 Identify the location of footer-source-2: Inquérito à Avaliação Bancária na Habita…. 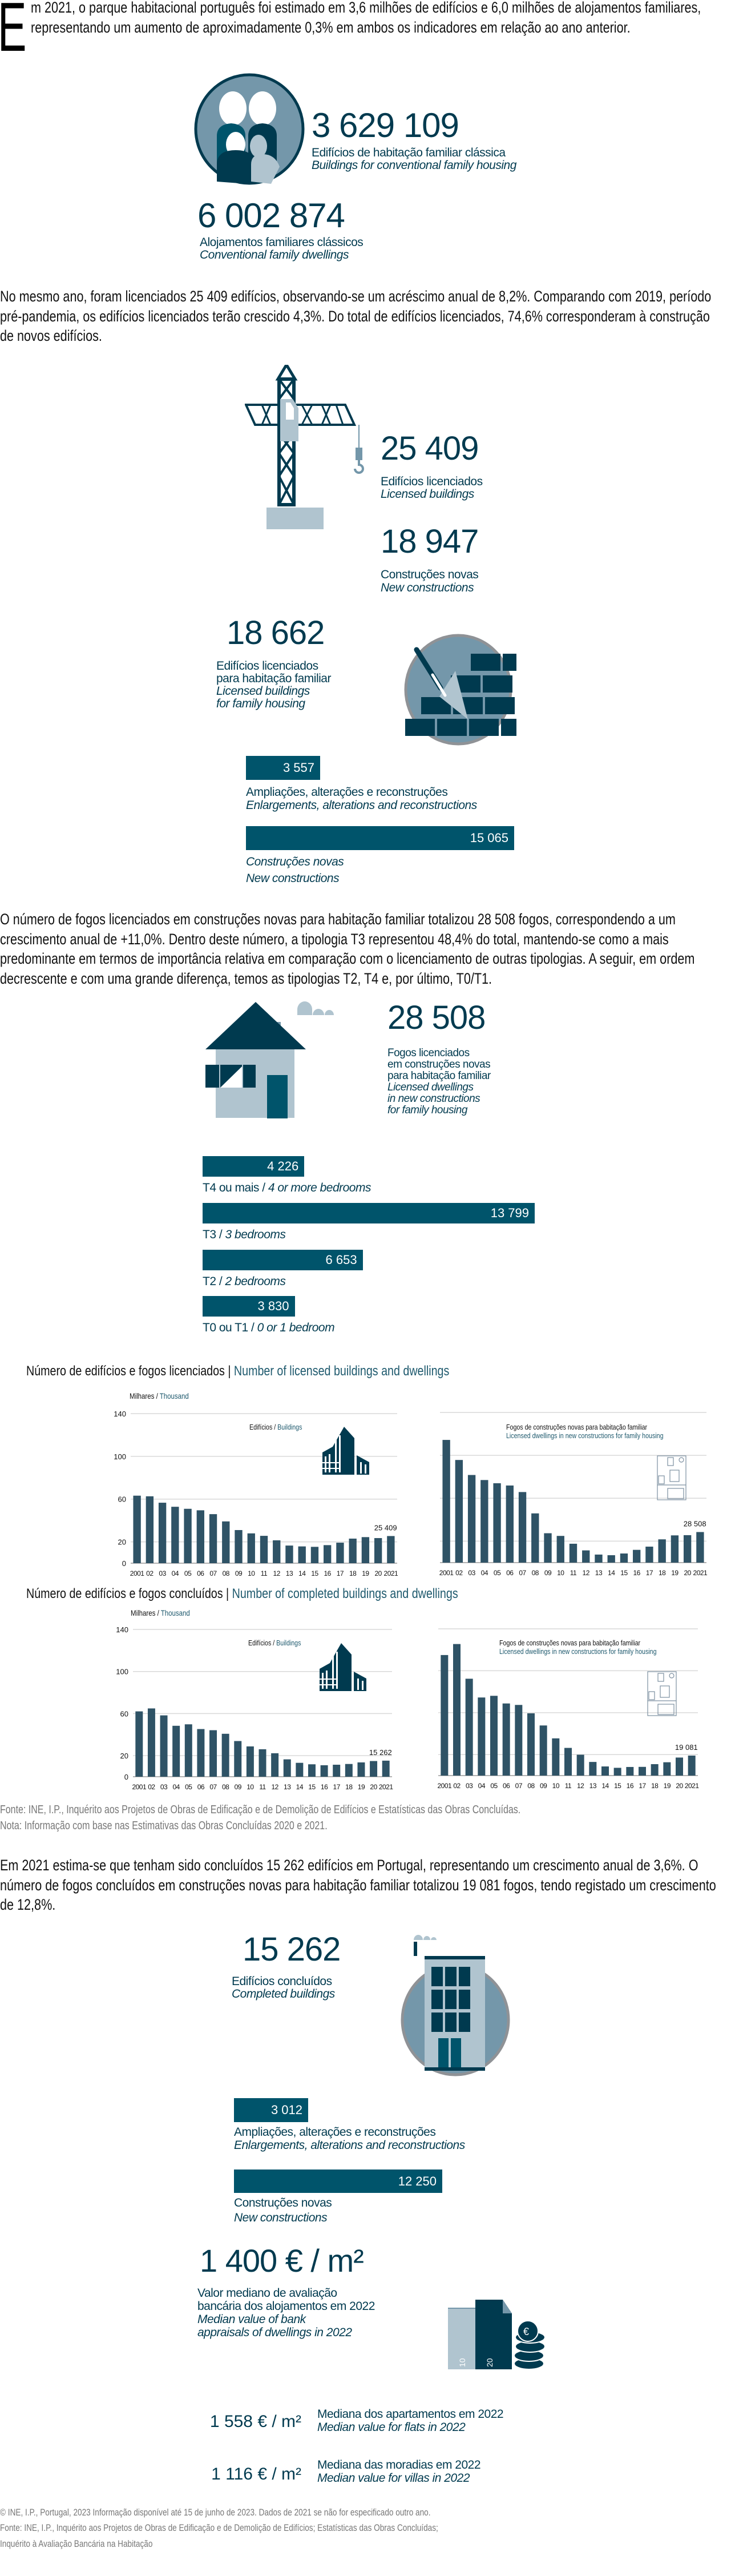
(76, 2543).